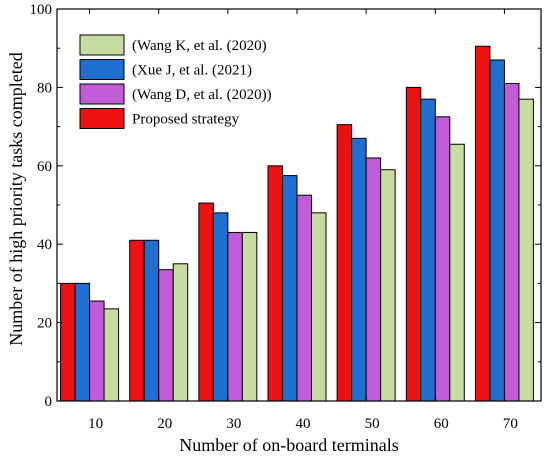  Describe the element at coordinates (44, 245) in the screenshot. I see `y-tick-label: 40` at that location.